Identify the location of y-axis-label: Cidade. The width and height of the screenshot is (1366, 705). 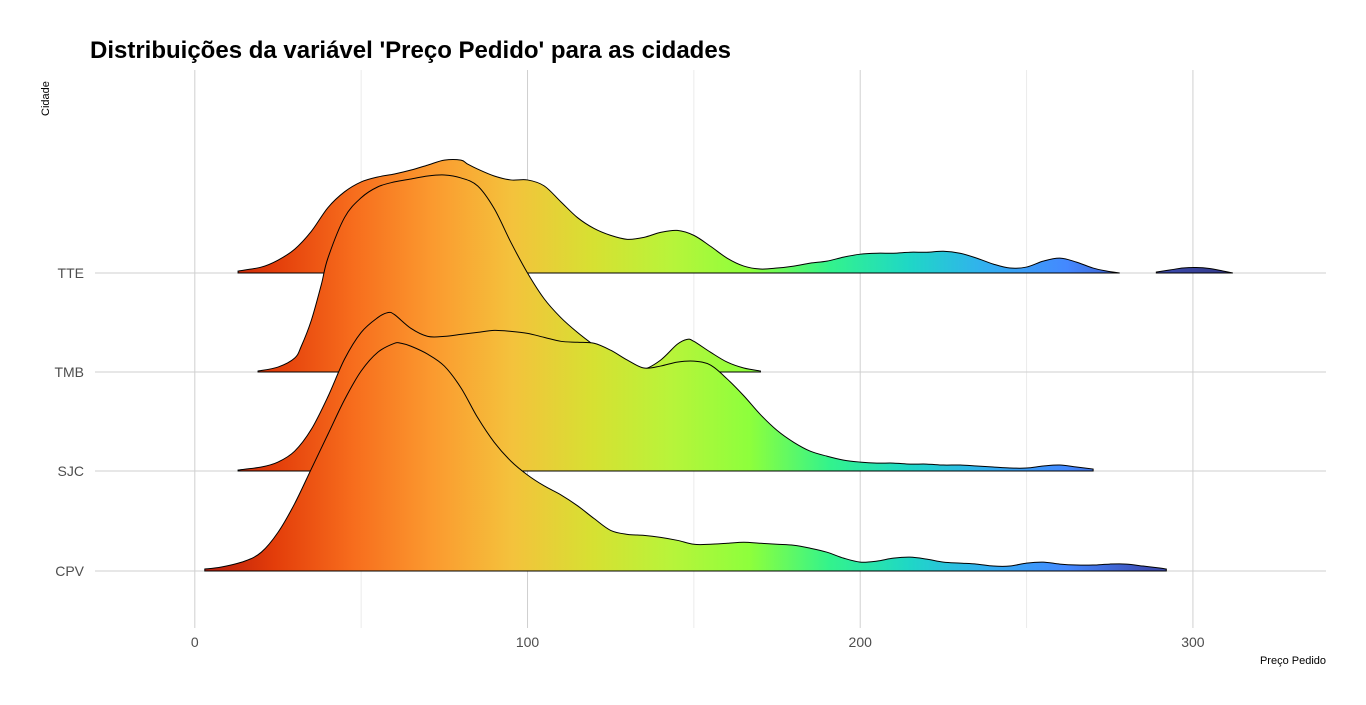
(46, 98).